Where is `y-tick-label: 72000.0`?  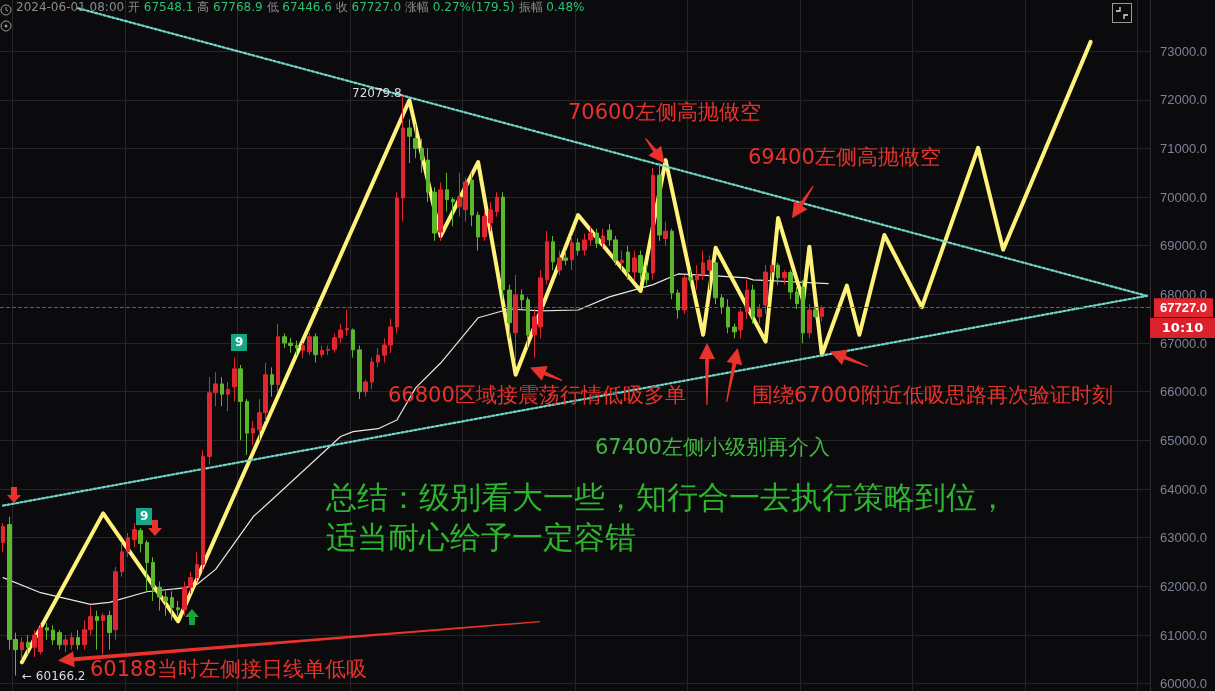
y-tick-label: 72000.0 is located at coordinates (1183, 100).